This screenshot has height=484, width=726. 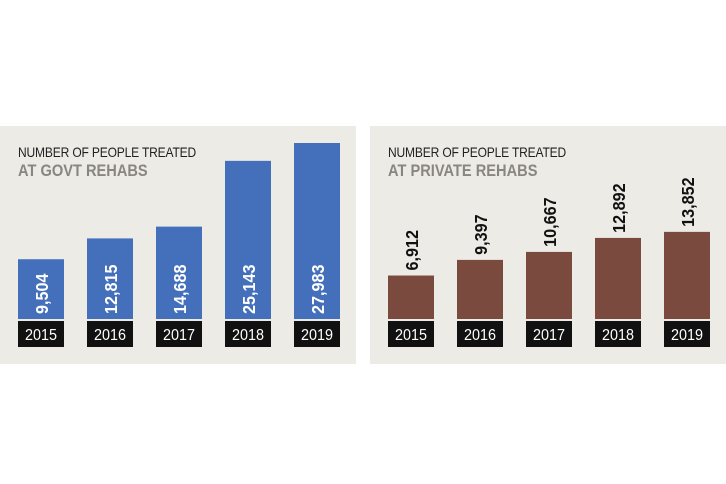 I want to click on private-bar-2016, so click(x=480, y=289).